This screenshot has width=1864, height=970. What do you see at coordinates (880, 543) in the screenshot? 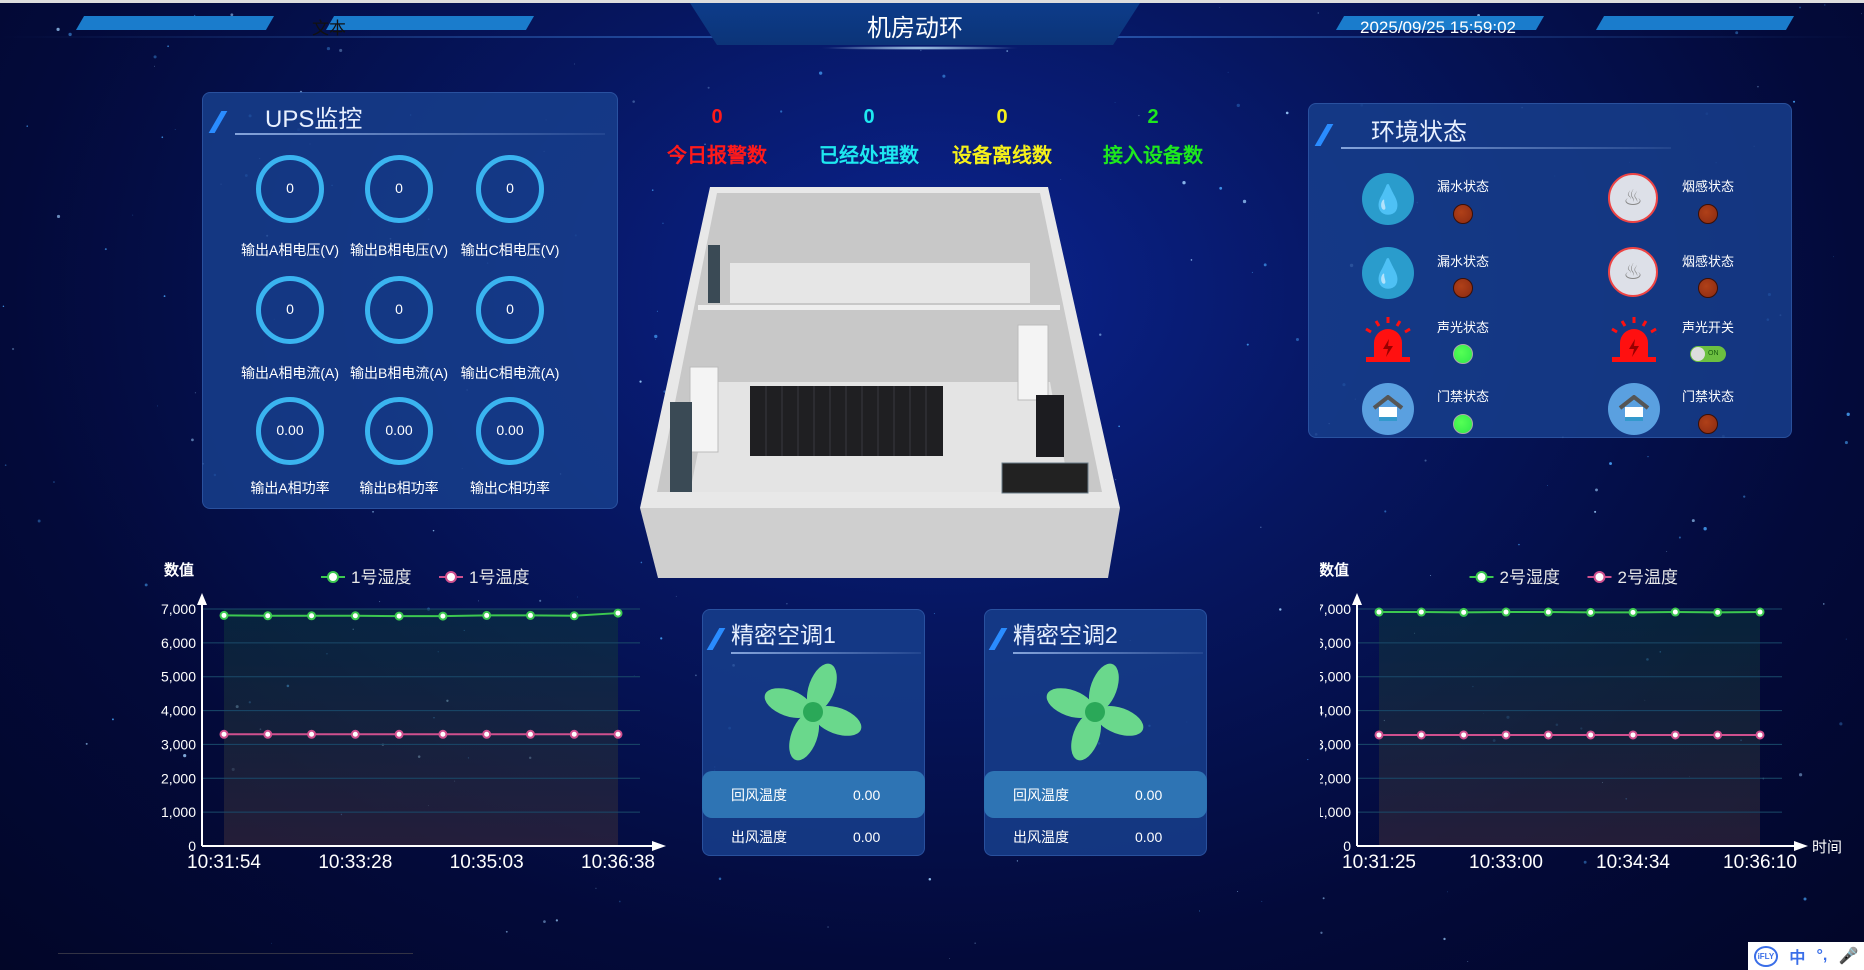
I see `room-wall-front` at bounding box center [880, 543].